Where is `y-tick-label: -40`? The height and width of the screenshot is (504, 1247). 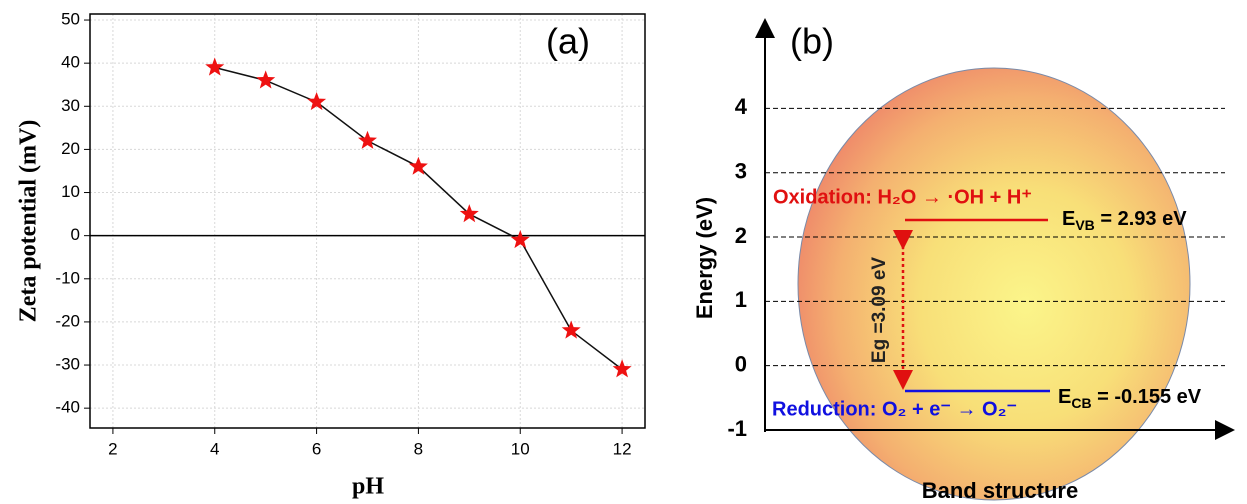
y-tick-label: -40 is located at coordinates (67, 407).